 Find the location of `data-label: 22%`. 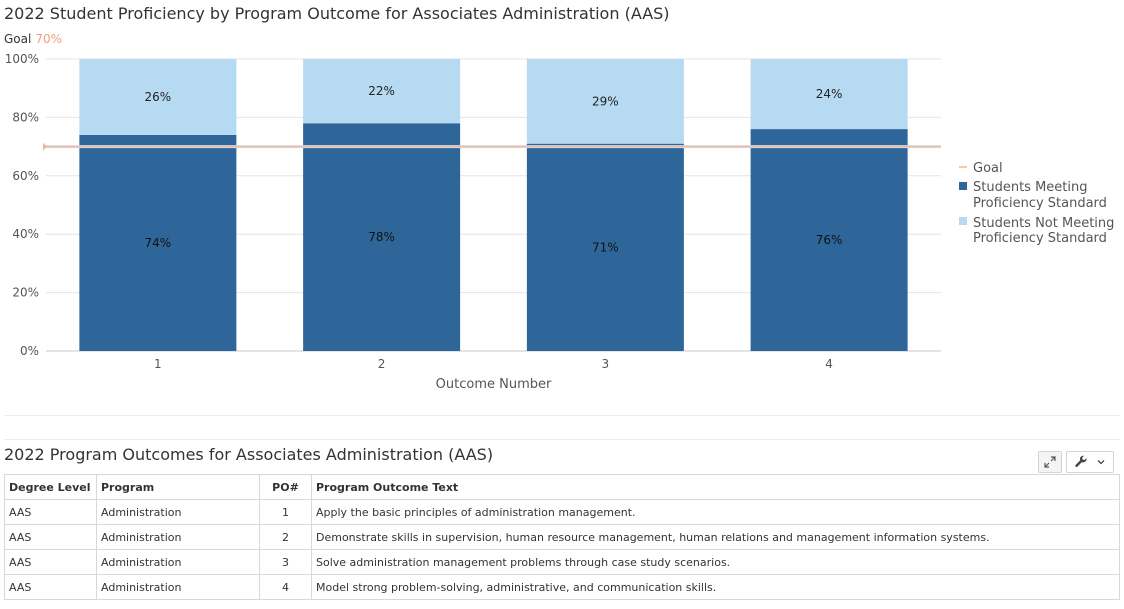

data-label: 22% is located at coordinates (381, 91).